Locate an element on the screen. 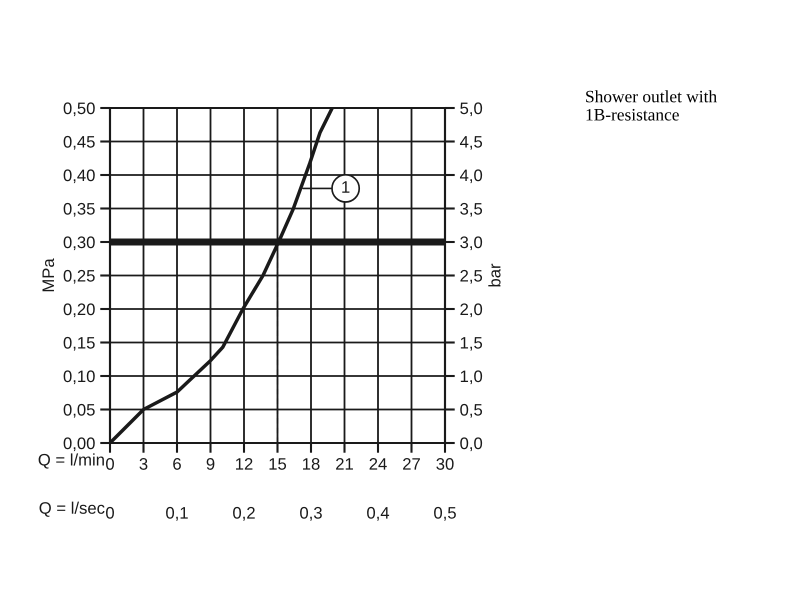 Image resolution: width=800 pixels, height=600 pixels. y2-tick-label: 0,5 is located at coordinates (471, 411).